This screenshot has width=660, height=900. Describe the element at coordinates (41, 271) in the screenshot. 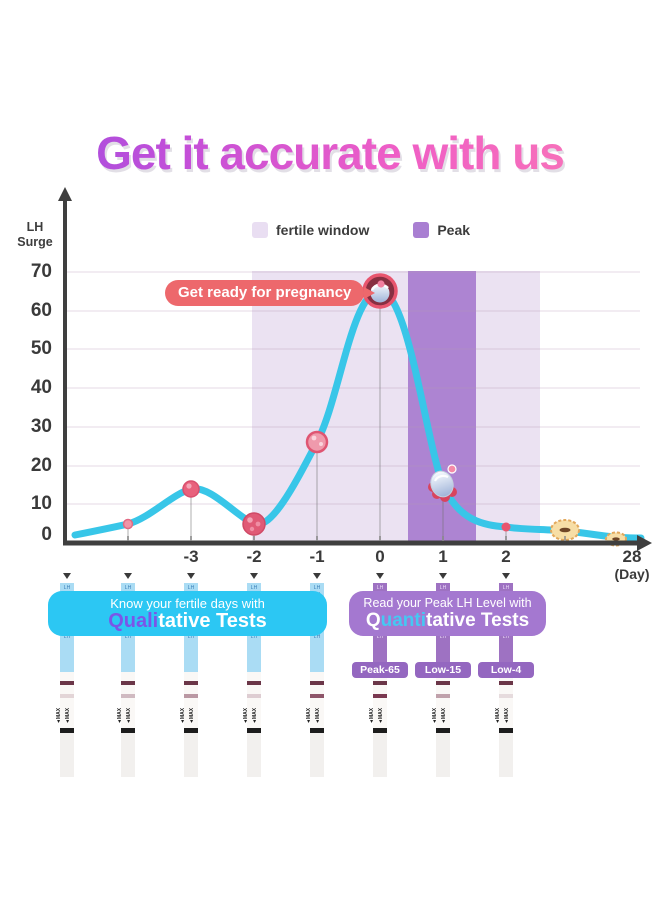

I see `y-tick: 70` at that location.